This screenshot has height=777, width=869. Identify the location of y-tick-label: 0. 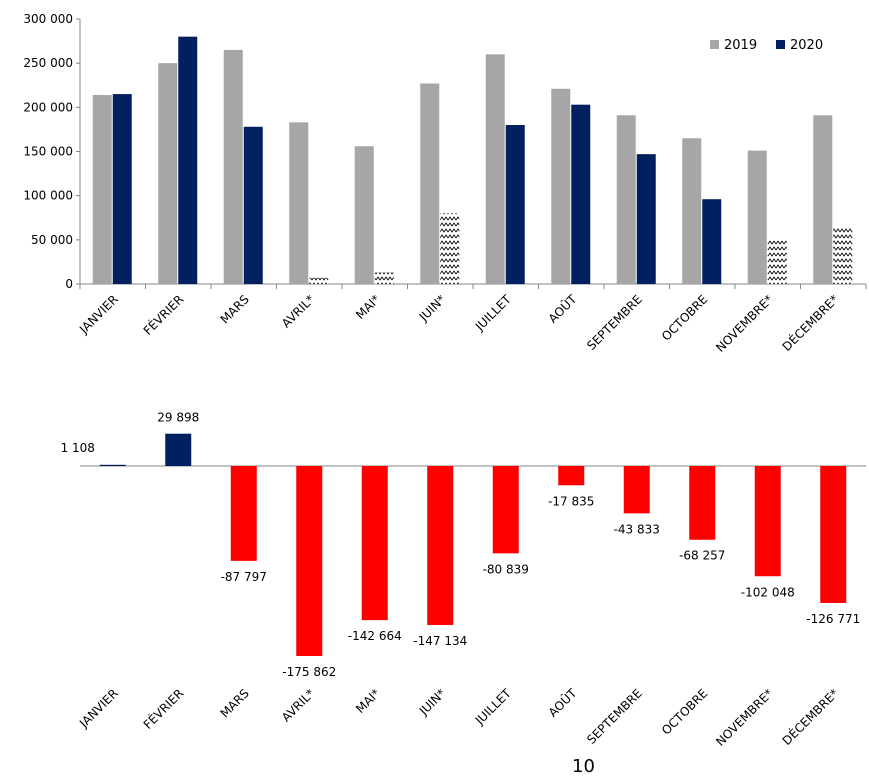
(69, 284).